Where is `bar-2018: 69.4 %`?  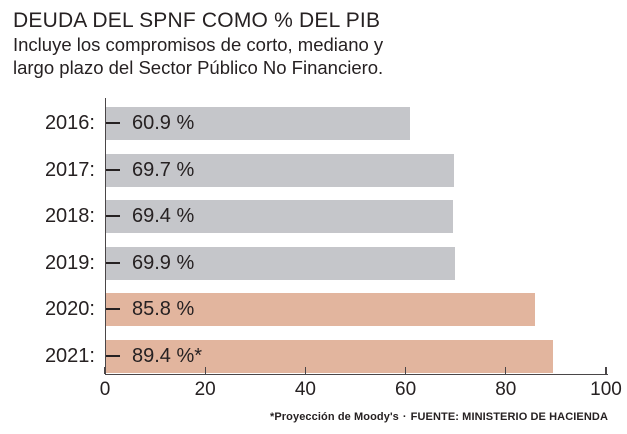
bar-2018: 69.4 % is located at coordinates (279, 216).